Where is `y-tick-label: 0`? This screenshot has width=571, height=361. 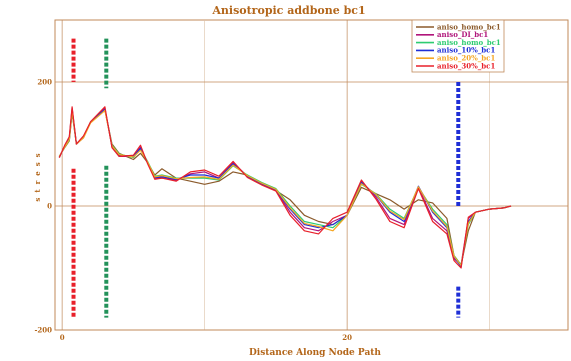 y-tick-label: 0 is located at coordinates (49, 206).